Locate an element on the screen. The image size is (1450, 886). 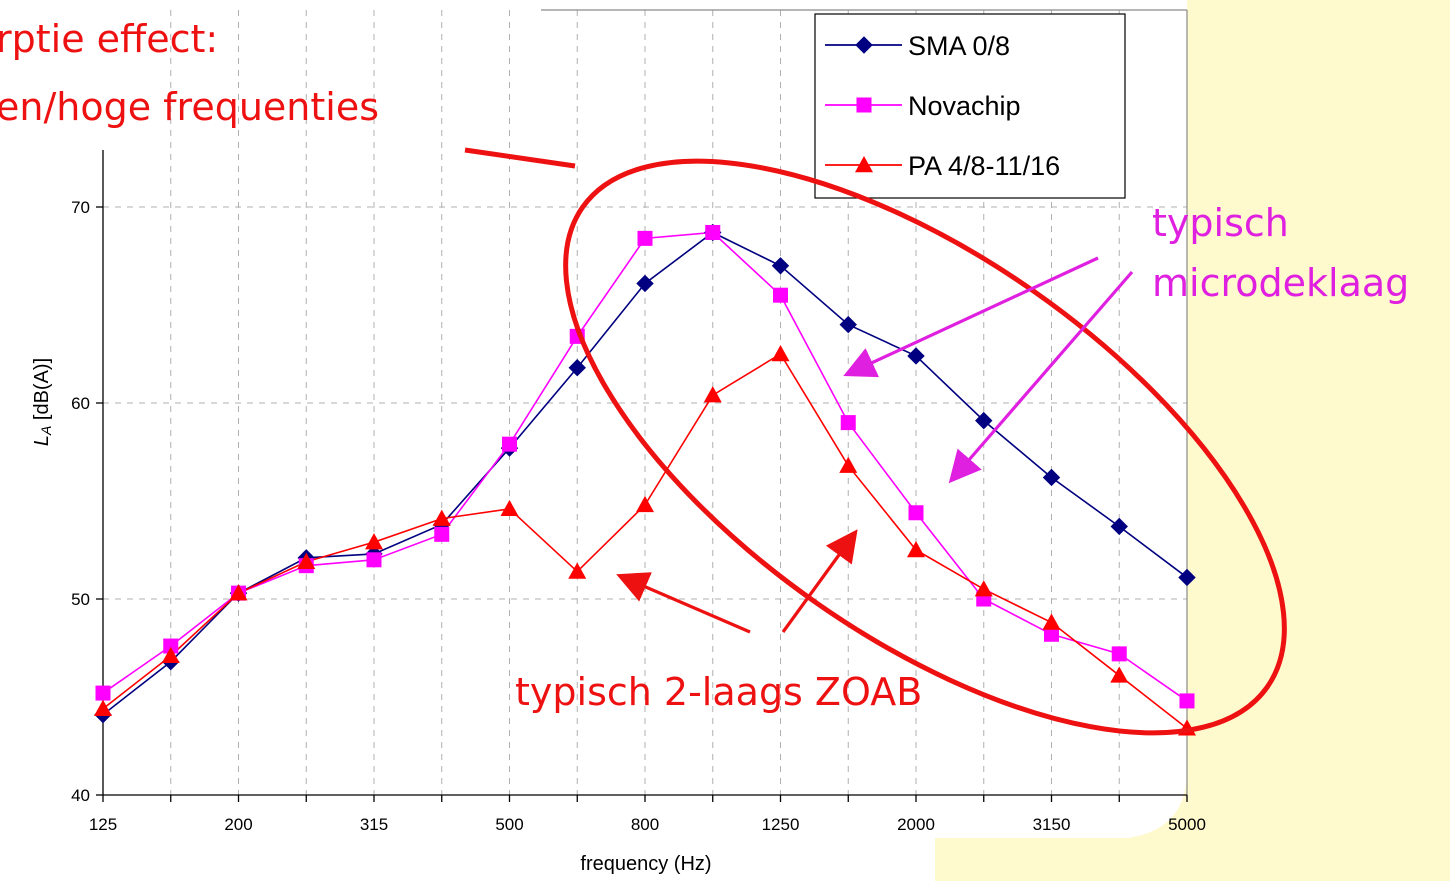
y-axis-title-main: L is located at coordinates (42, 440).